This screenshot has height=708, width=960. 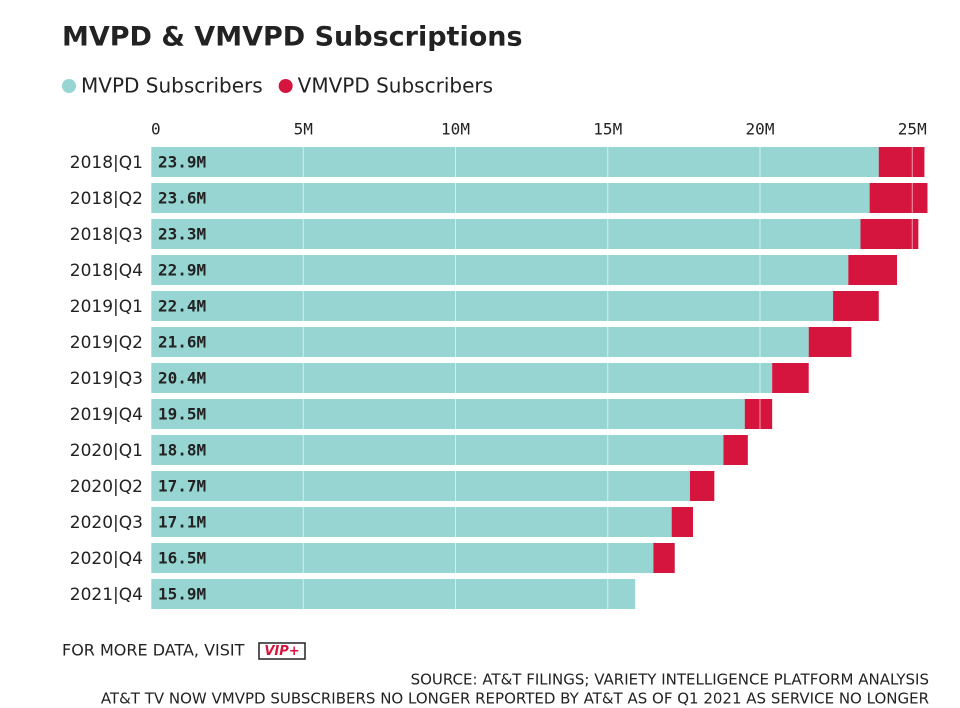 I want to click on y-tick-label: 2019|Q4, so click(x=106, y=415).